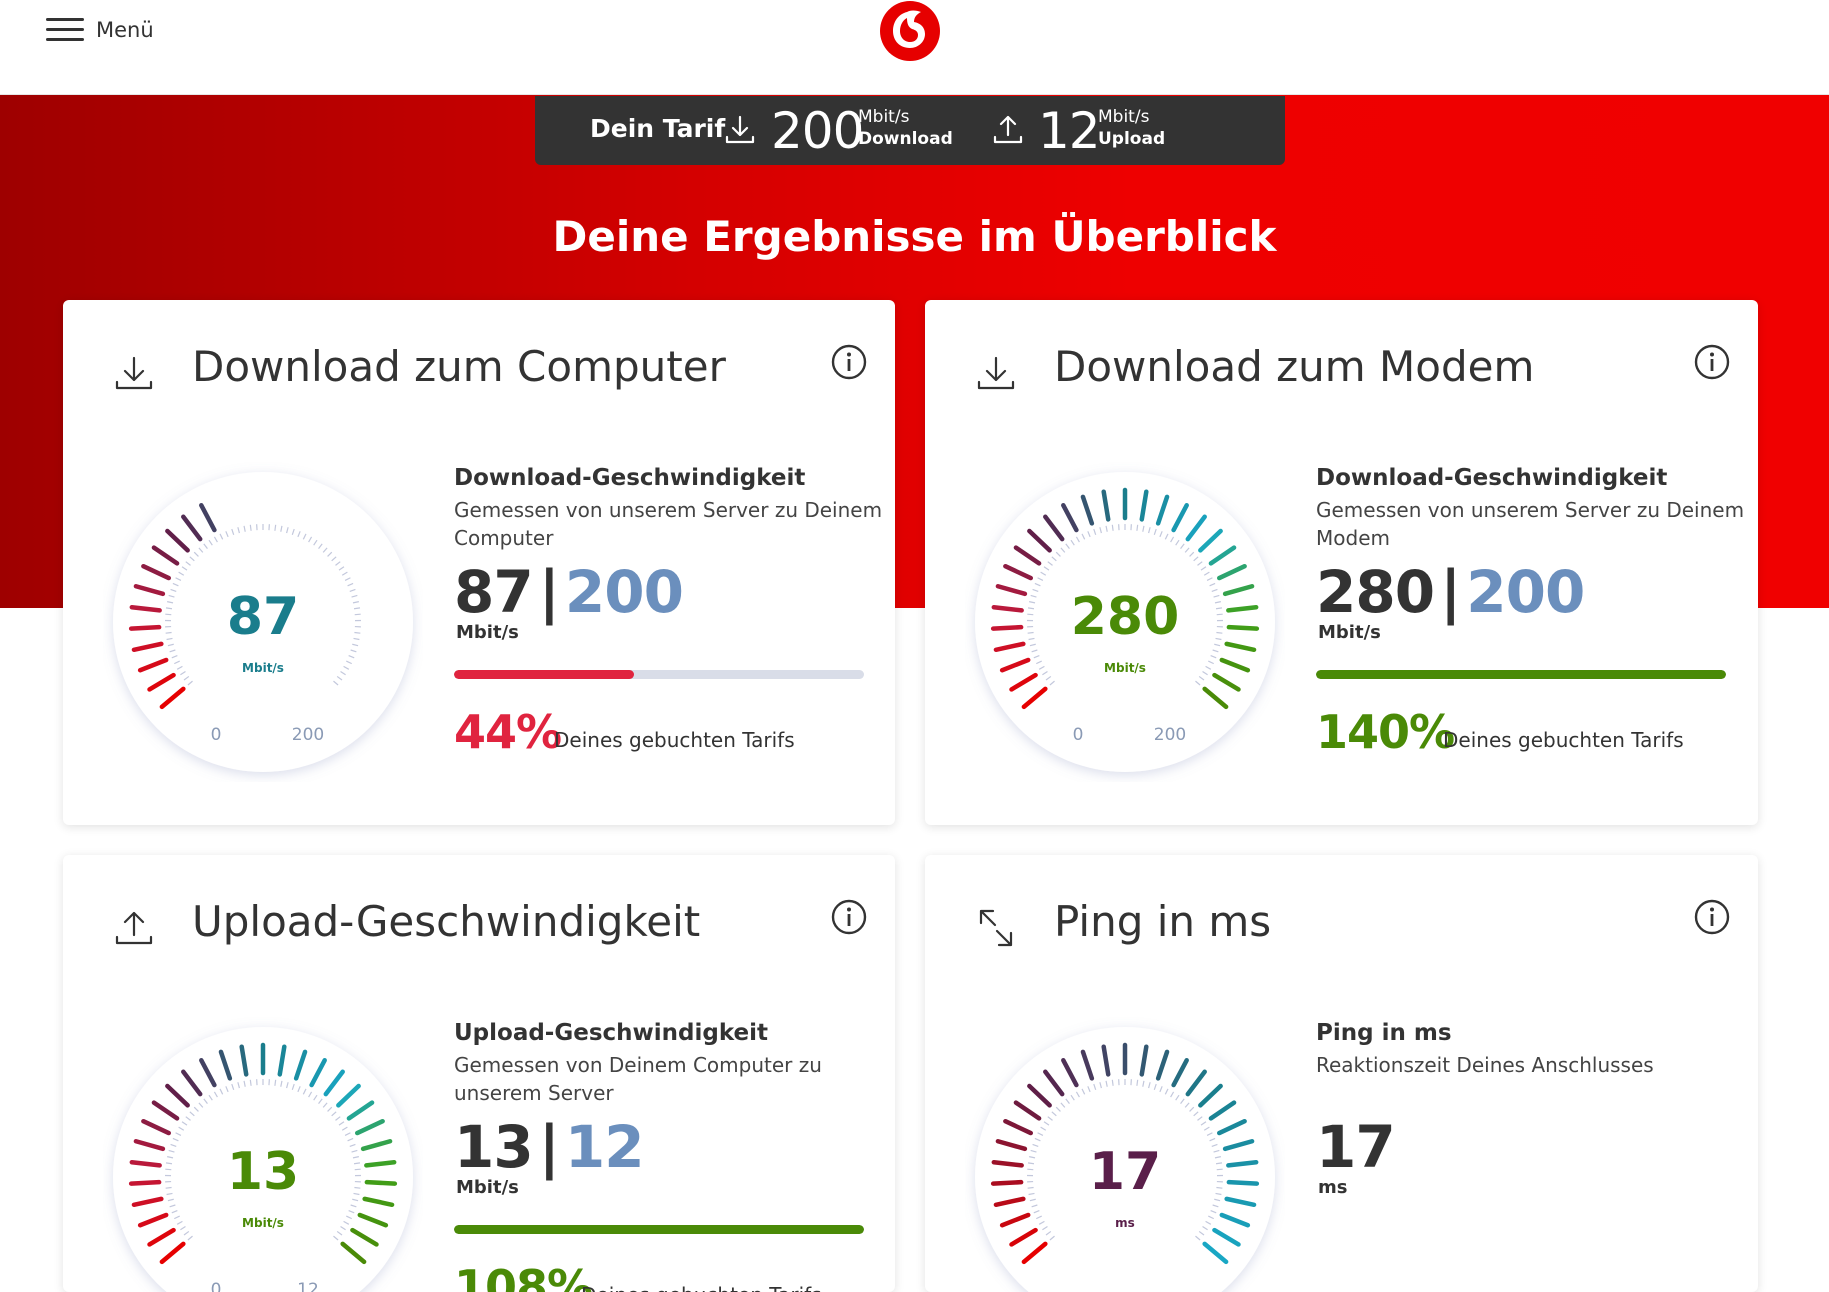 The image size is (1829, 1292). What do you see at coordinates (134, 373) in the screenshot?
I see `download-icon` at bounding box center [134, 373].